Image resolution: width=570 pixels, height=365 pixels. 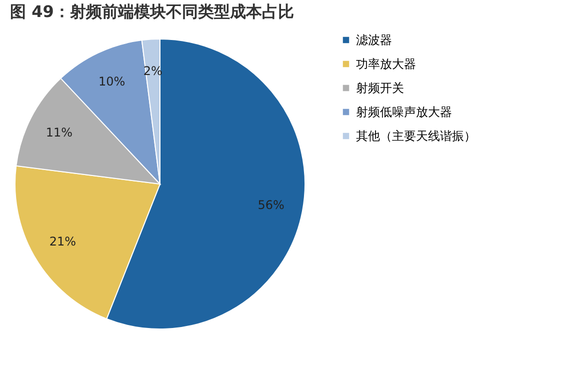 I want to click on legend-label: 滤波器, so click(x=374, y=40).